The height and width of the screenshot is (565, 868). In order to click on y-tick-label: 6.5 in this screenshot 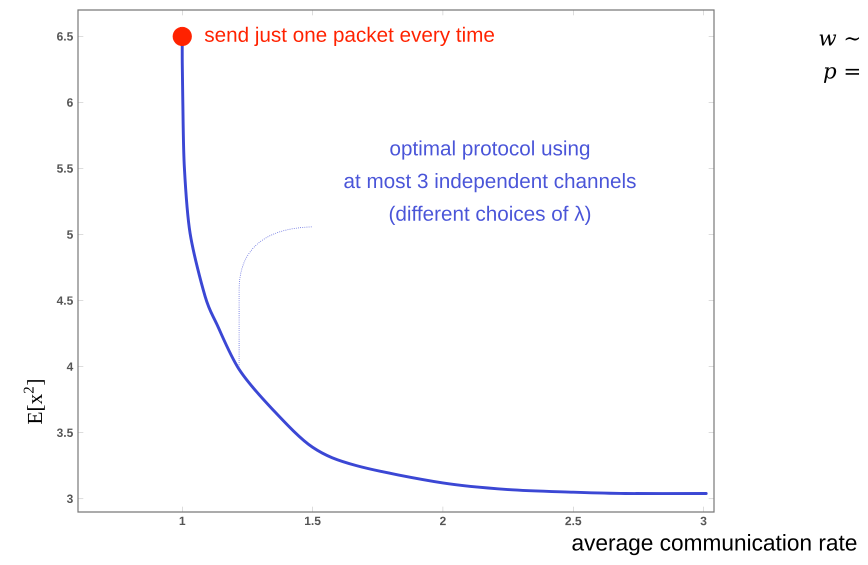, I will do `click(65, 36)`.